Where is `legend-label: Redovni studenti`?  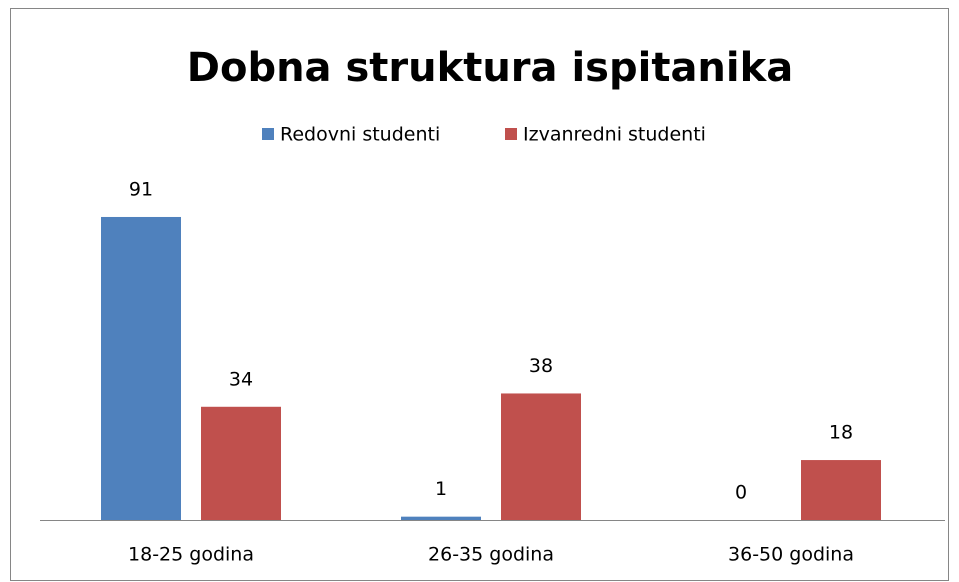 legend-label: Redovni studenti is located at coordinates (360, 135).